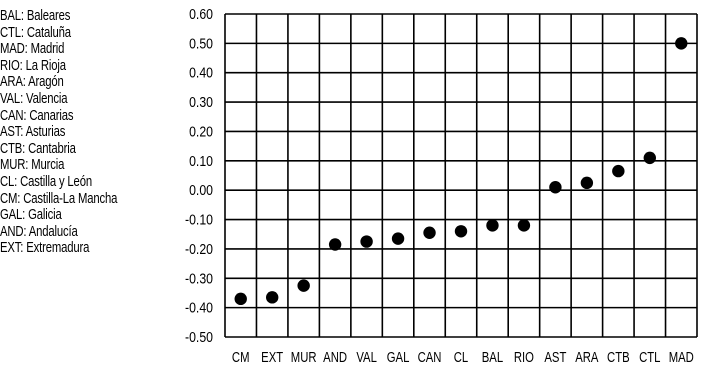  I want to click on x-tick-label: CL, so click(461, 357).